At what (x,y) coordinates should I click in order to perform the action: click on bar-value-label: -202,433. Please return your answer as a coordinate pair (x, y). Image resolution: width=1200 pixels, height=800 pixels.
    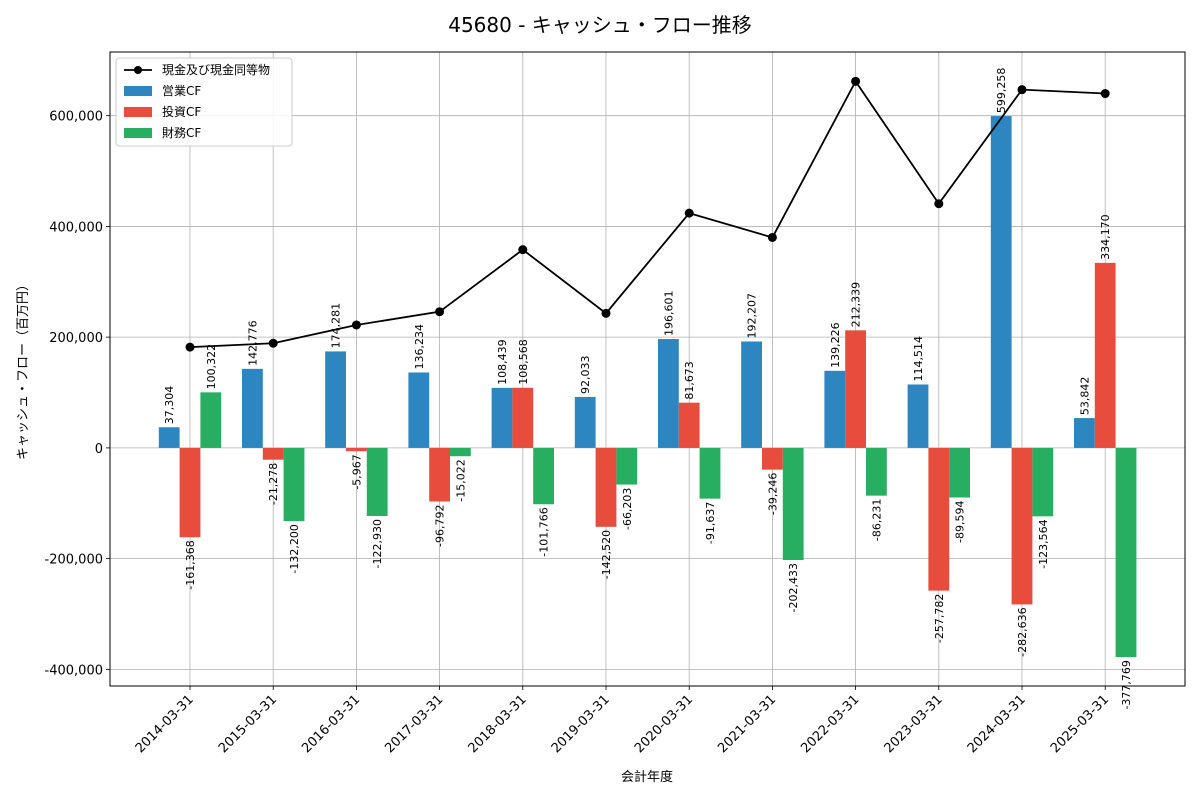
    Looking at the image, I should click on (793, 587).